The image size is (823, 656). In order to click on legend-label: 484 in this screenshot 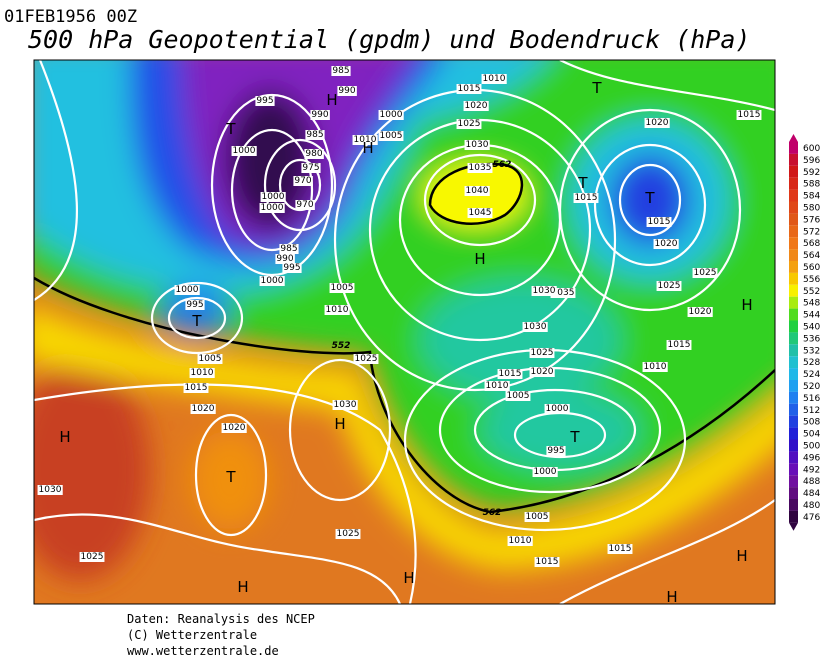, I will do `click(811, 494)`.